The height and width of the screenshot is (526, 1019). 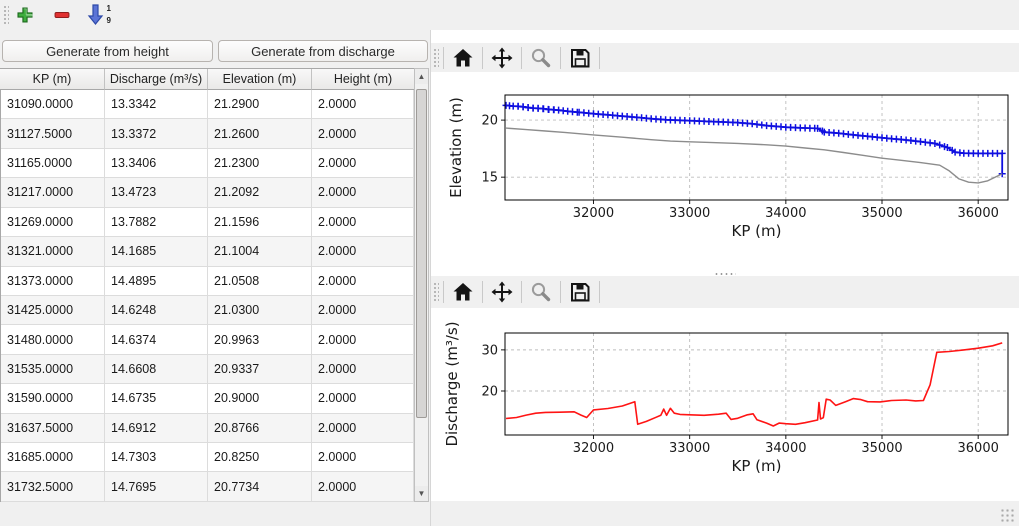 What do you see at coordinates (156, 340) in the screenshot?
I see `table-cell: 14.6374` at bounding box center [156, 340].